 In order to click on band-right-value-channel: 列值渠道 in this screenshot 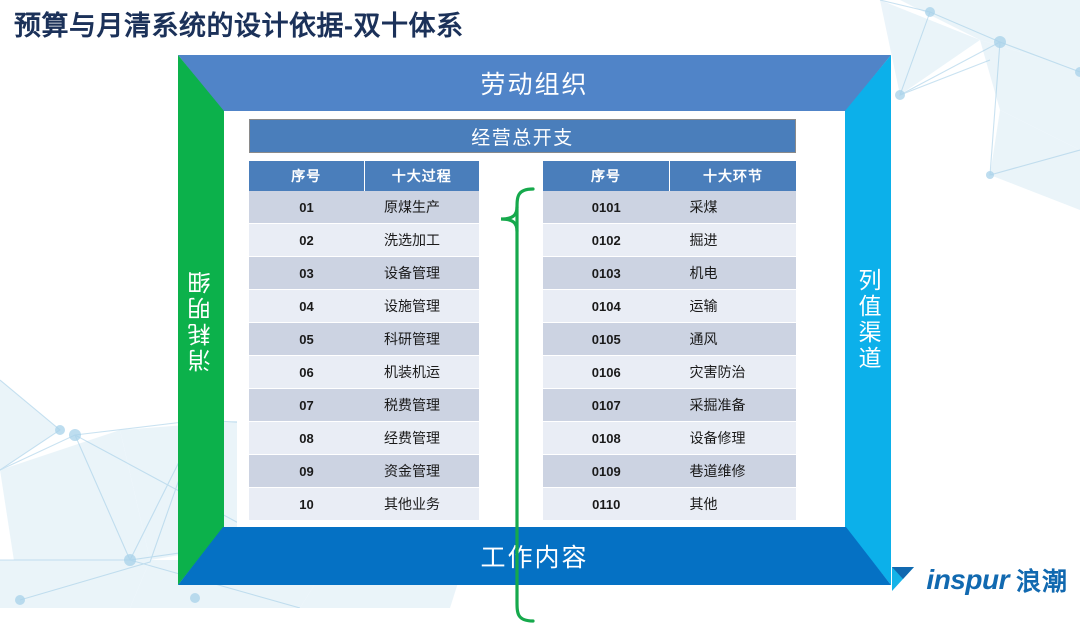, I will do `click(868, 320)`.